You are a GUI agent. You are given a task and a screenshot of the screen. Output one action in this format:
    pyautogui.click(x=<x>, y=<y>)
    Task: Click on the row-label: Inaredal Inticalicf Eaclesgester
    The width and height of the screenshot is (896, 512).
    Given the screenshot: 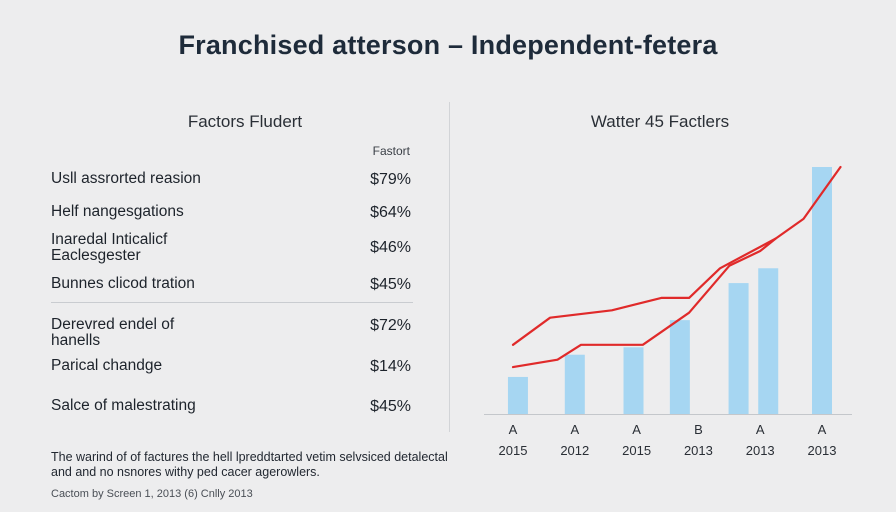 What is the action you would take?
    pyautogui.click(x=109, y=247)
    